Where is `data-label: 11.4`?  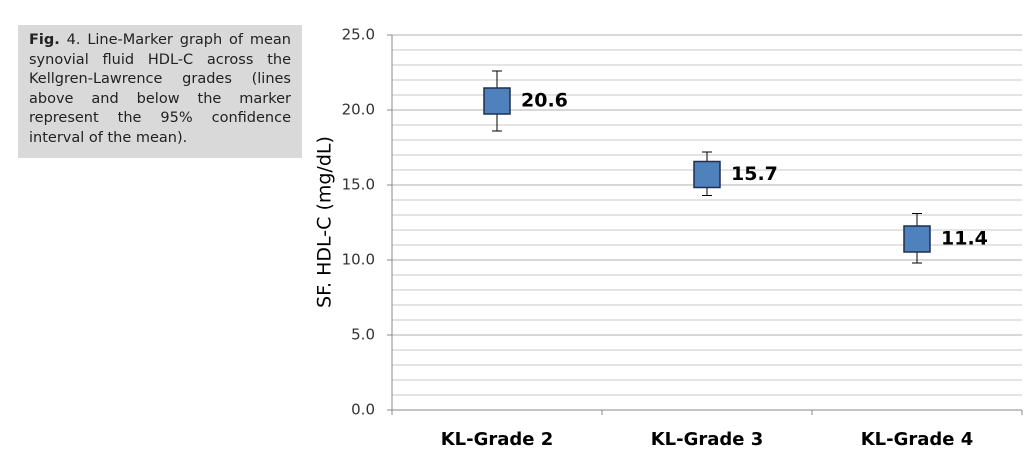 data-label: 11.4 is located at coordinates (964, 239).